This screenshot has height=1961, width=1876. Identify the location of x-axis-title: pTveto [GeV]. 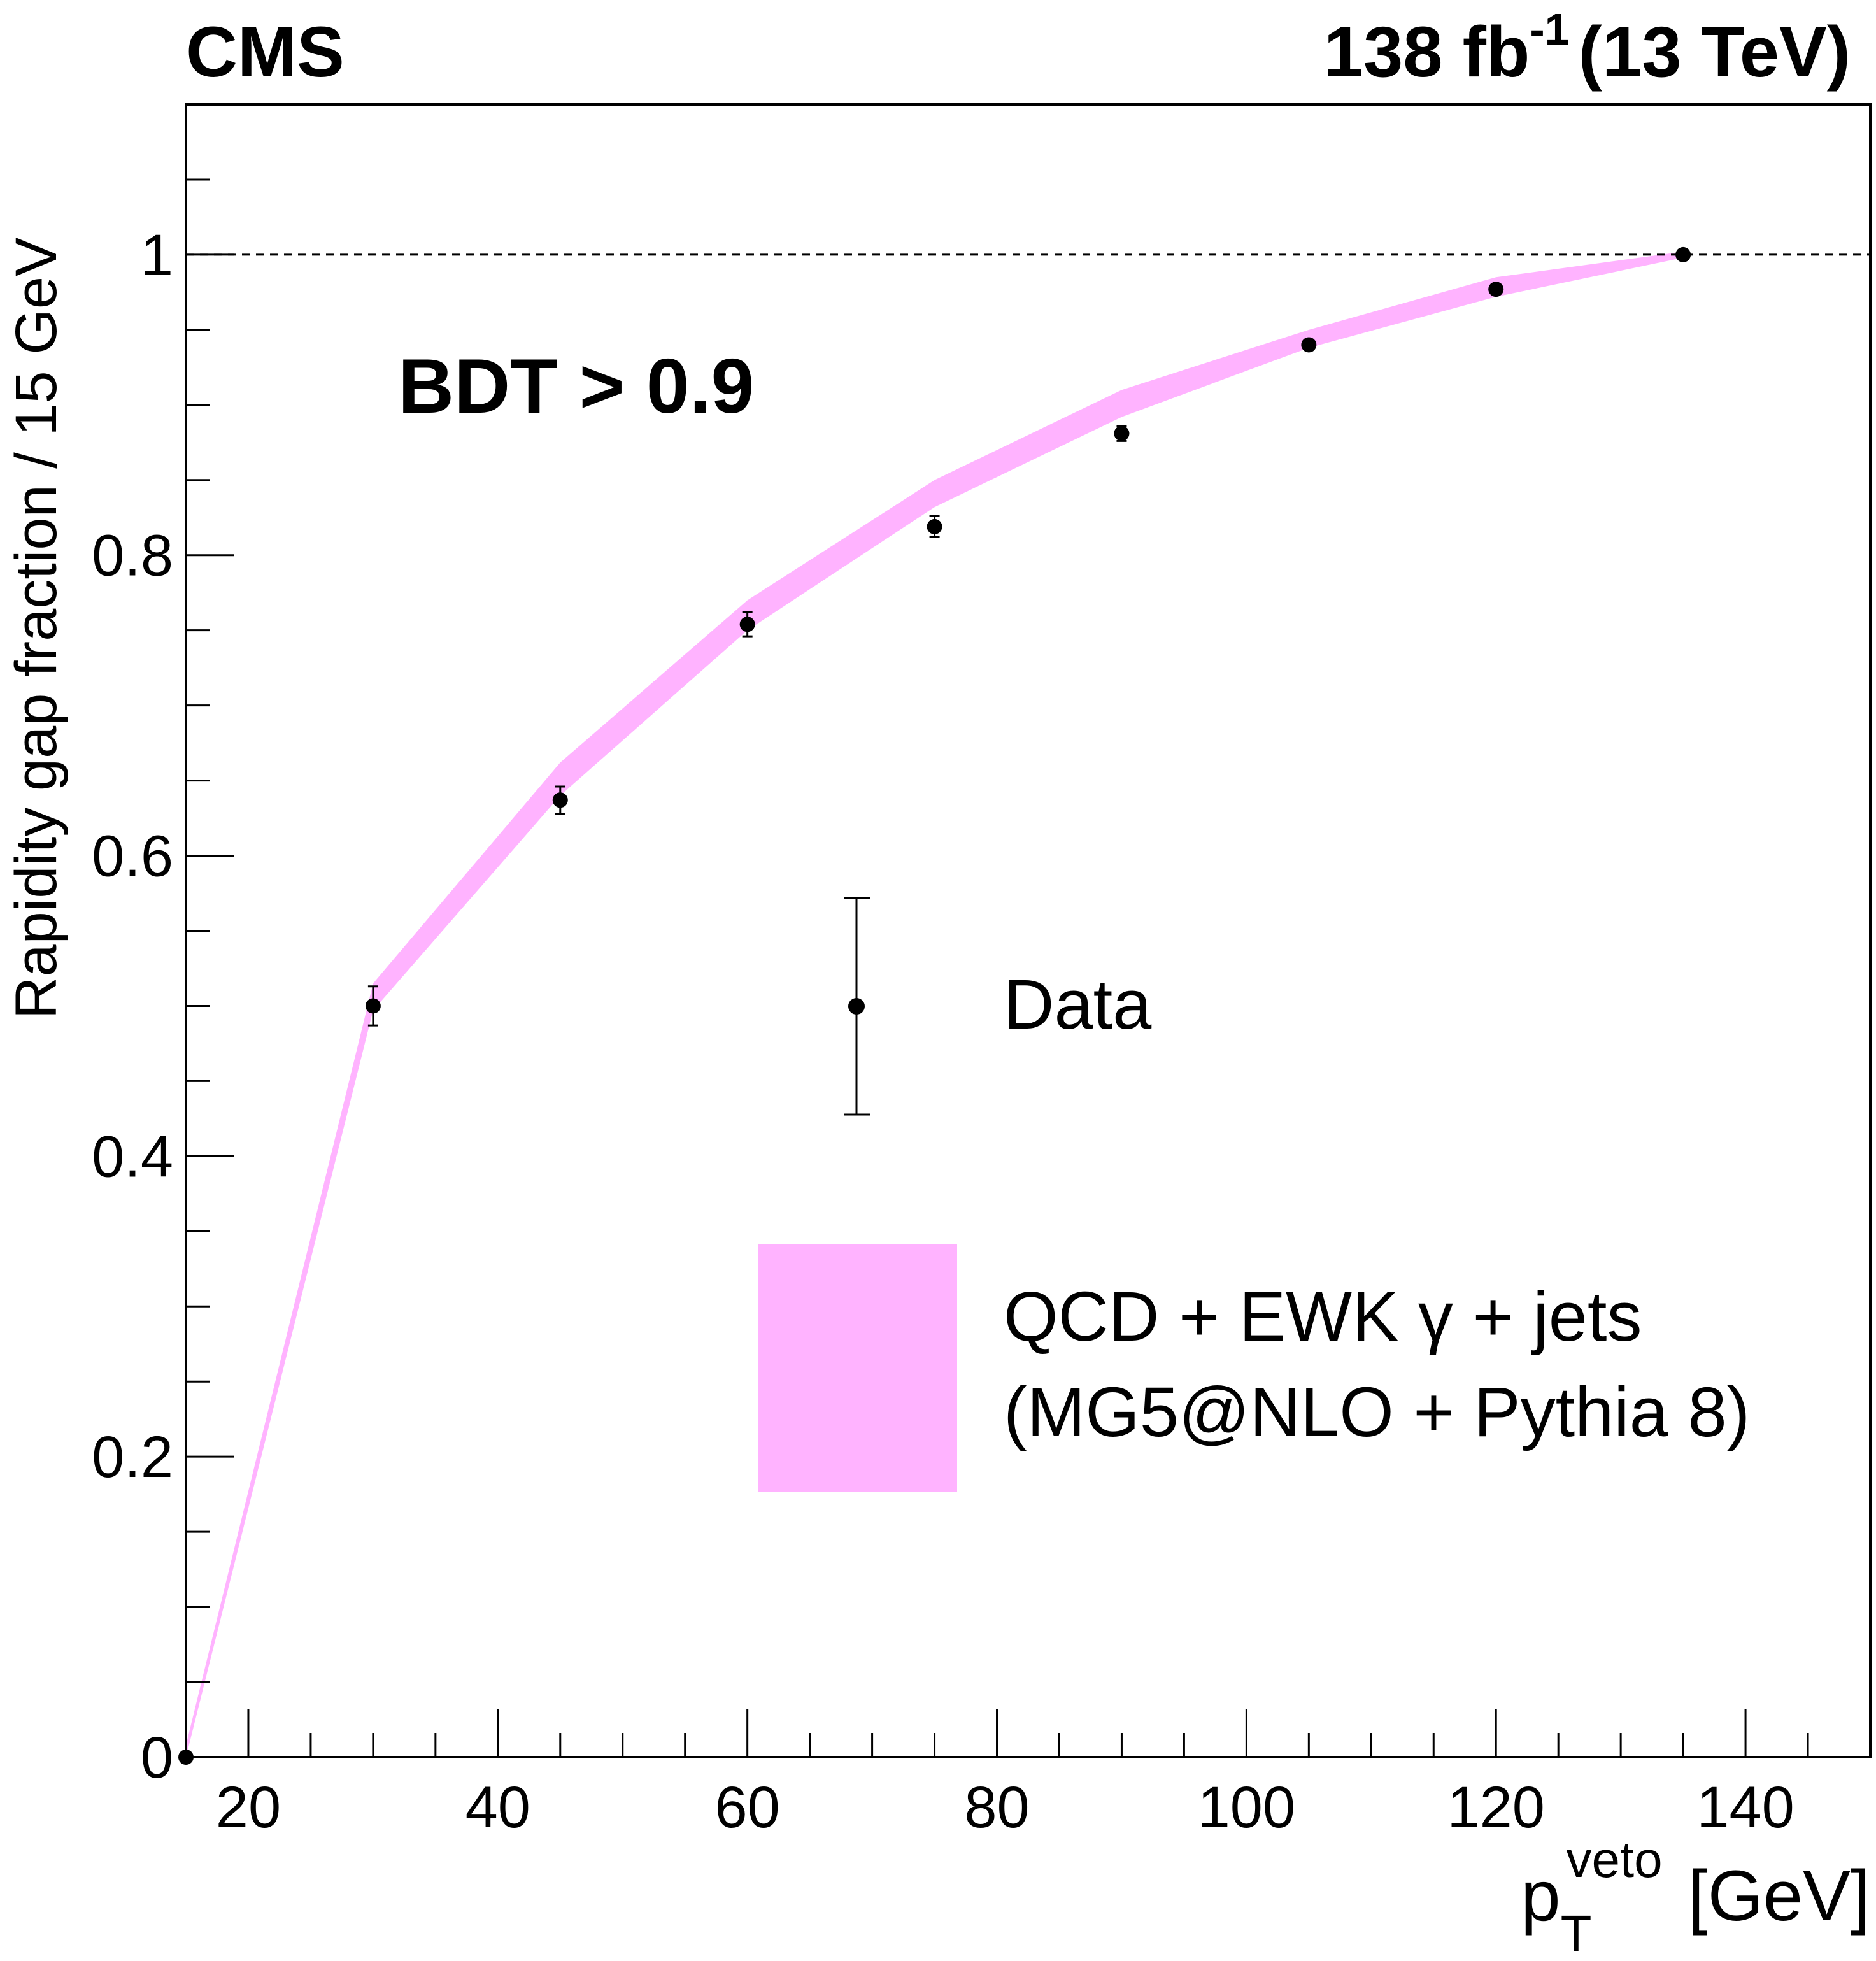
(1695, 1896).